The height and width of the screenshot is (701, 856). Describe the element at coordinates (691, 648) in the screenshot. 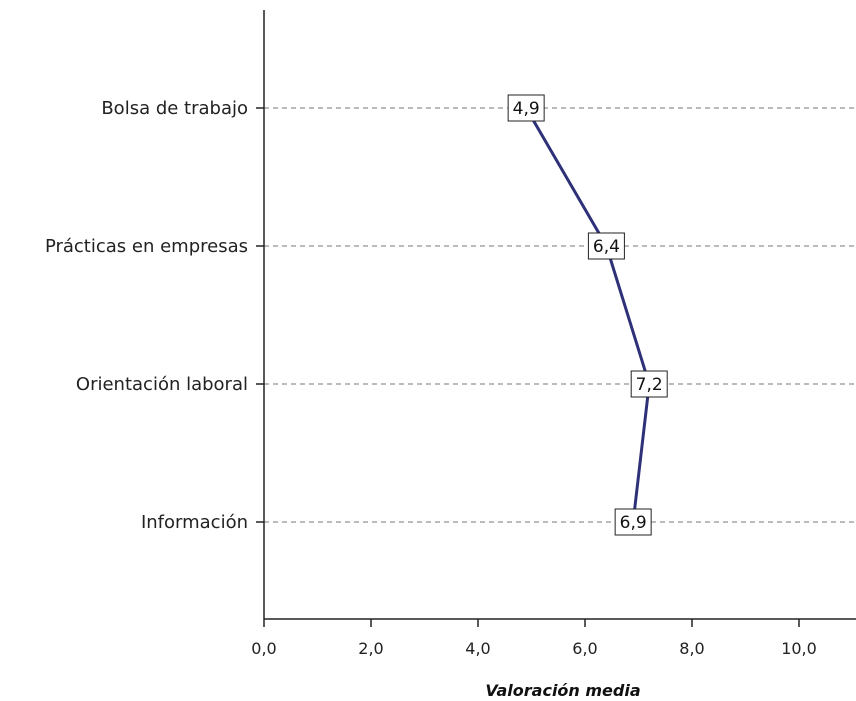

I see `x-tick-label: 8,0` at that location.